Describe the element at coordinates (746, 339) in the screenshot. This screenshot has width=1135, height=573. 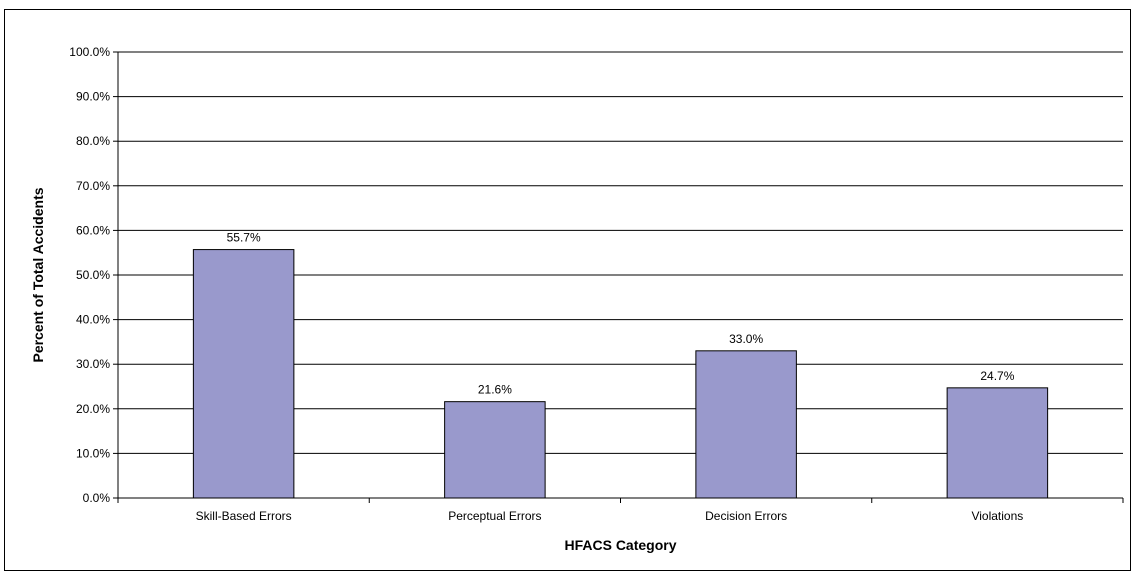
I see `data-label: 33.0%` at that location.